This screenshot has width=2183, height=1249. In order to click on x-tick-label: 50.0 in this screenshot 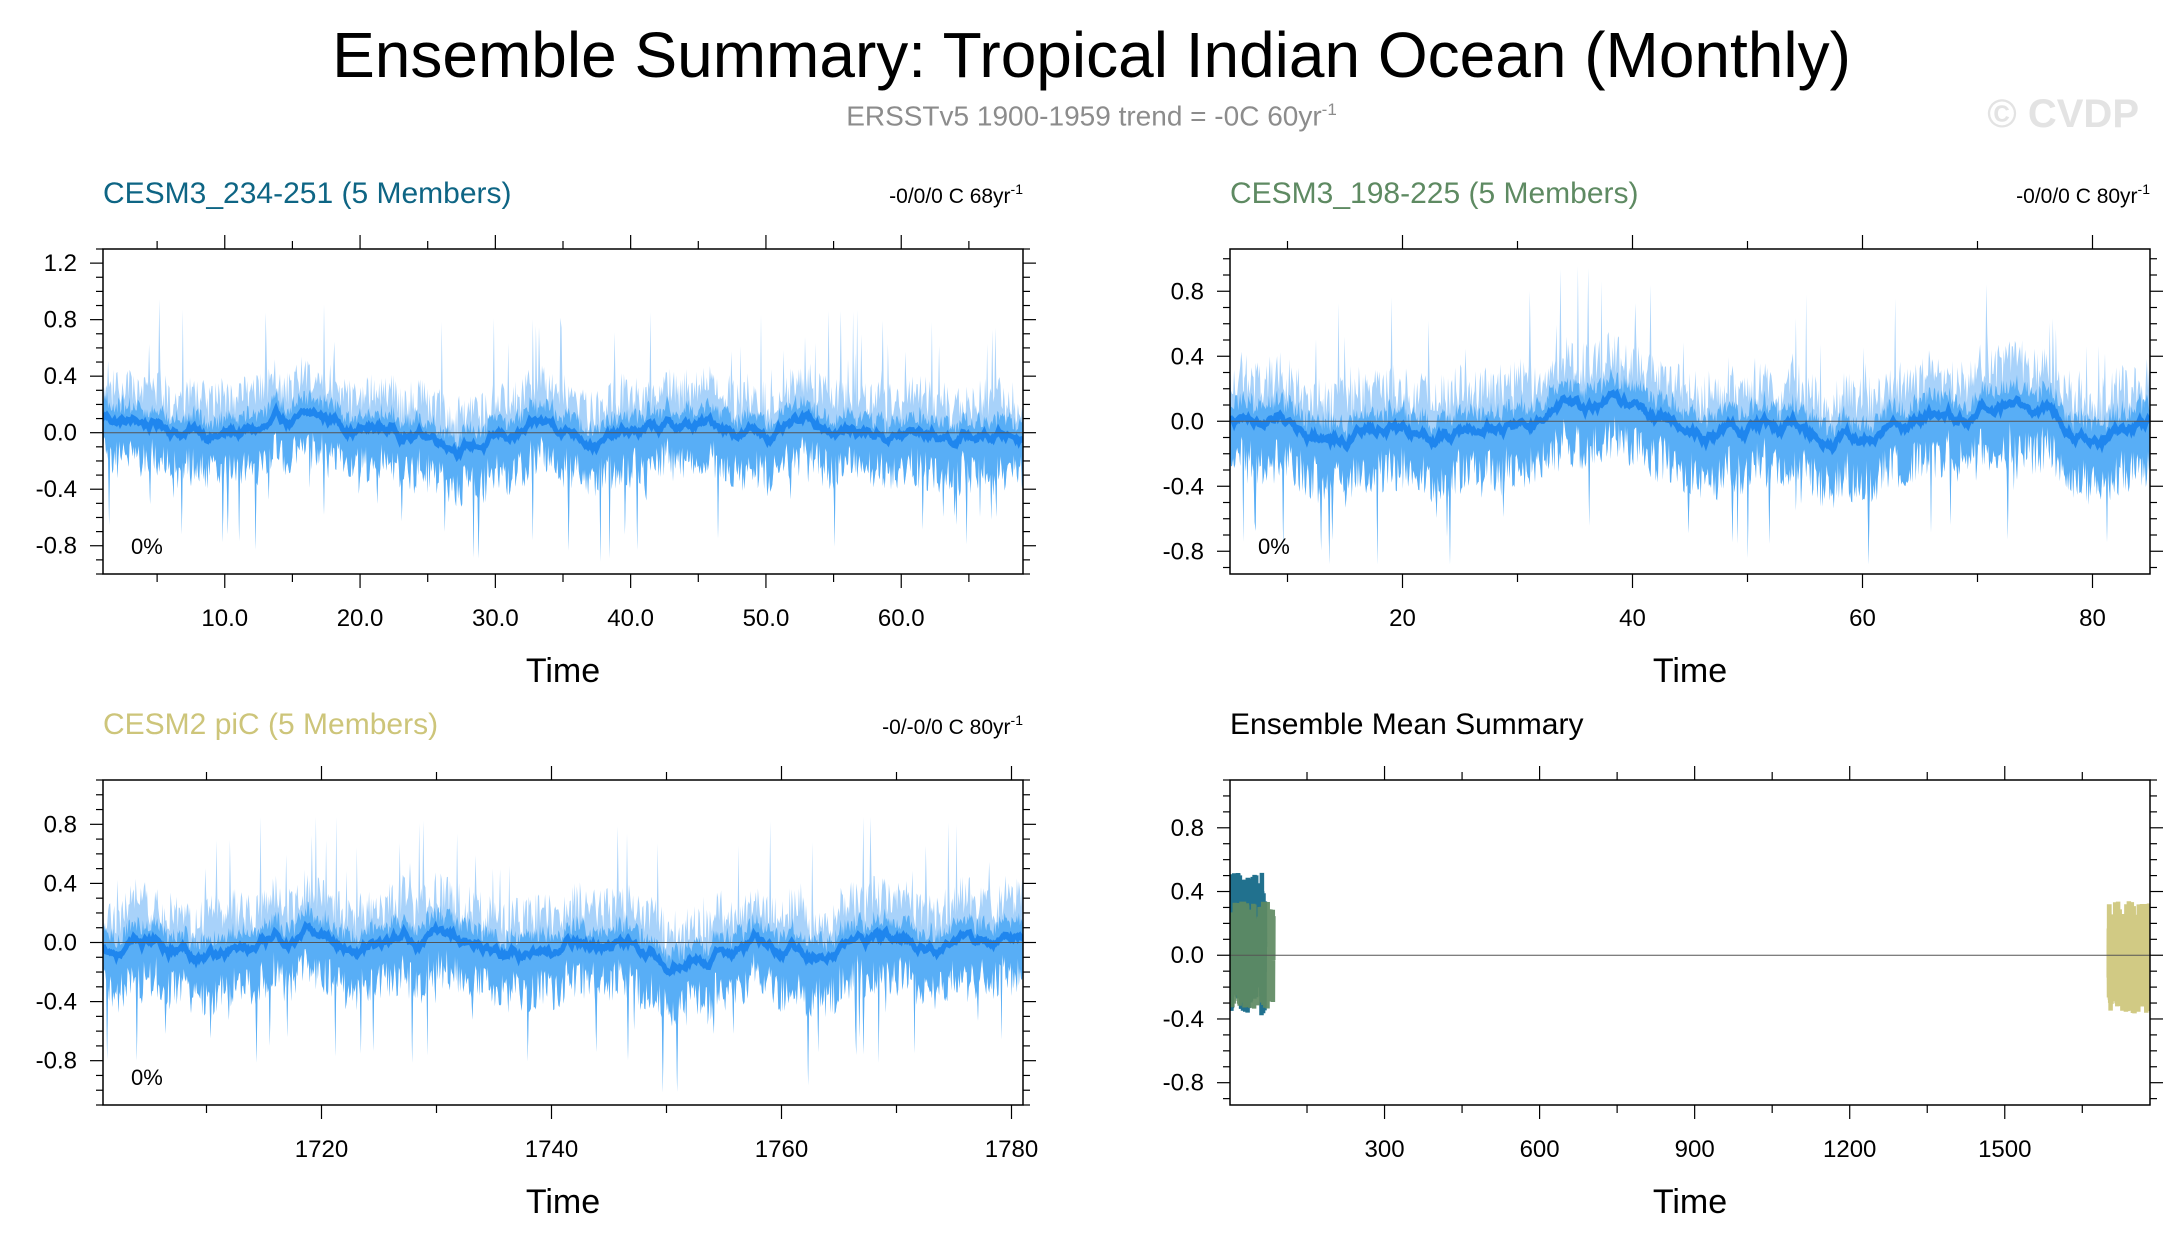, I will do `click(766, 618)`.